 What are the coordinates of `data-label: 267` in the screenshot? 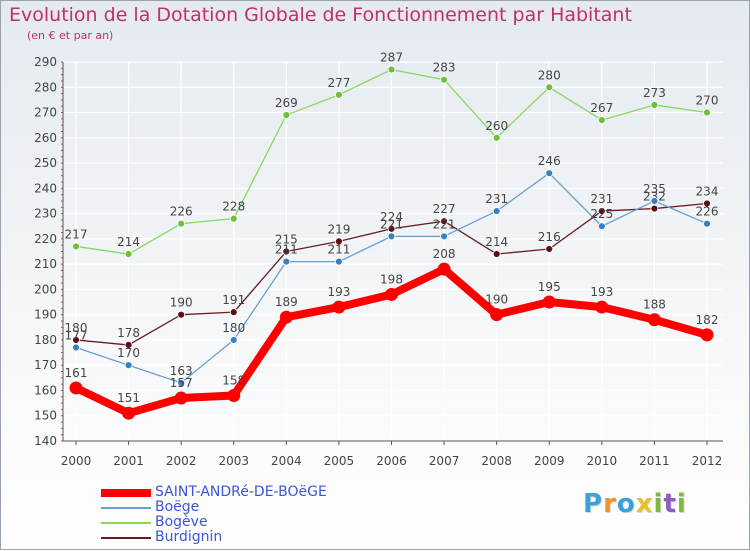 It's located at (601, 108).